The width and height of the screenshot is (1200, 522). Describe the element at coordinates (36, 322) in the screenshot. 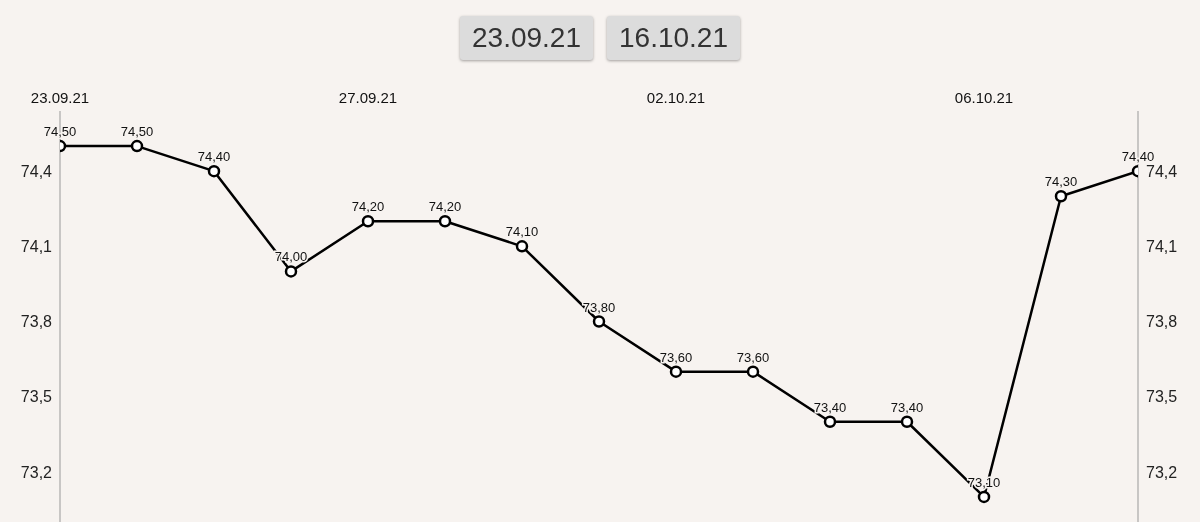

I see `y-tick-label: 73,8` at that location.